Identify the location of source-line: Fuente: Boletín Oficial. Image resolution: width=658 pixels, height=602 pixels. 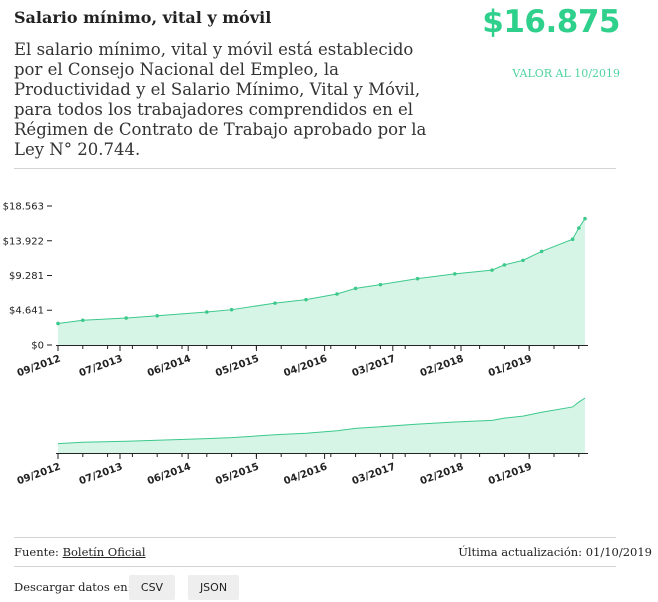
(80, 552).